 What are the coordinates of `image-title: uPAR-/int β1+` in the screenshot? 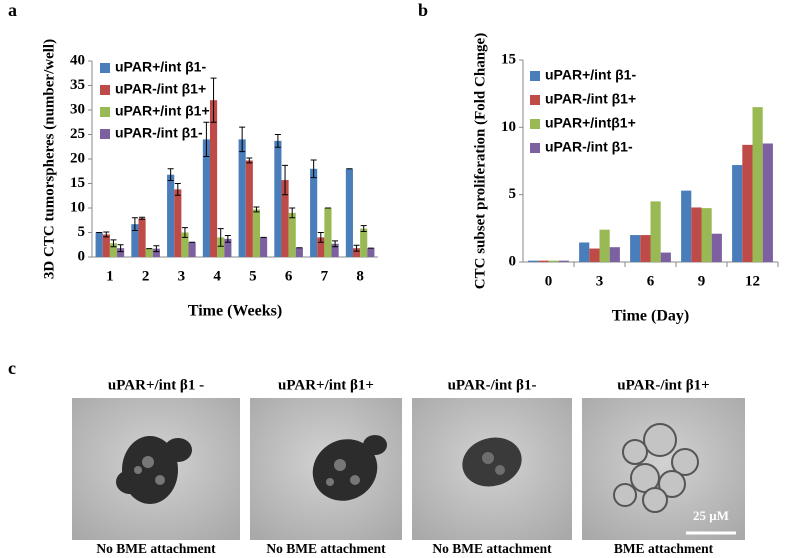 It's located at (663, 385).